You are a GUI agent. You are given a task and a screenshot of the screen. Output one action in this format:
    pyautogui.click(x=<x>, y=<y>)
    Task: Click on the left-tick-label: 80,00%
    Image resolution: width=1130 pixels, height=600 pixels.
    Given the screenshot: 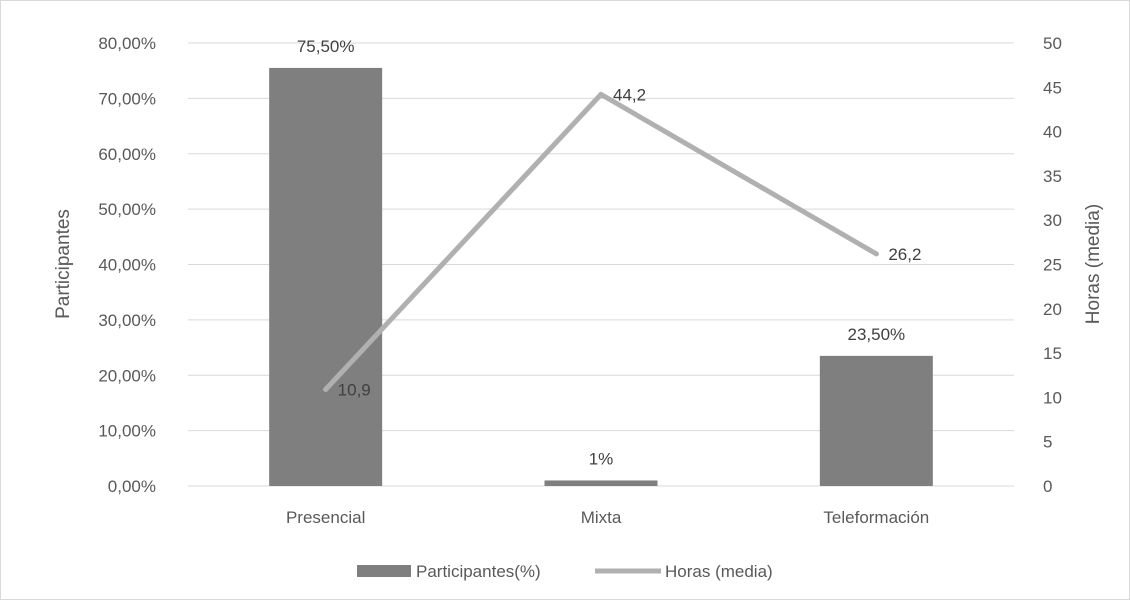 What is the action you would take?
    pyautogui.click(x=127, y=43)
    